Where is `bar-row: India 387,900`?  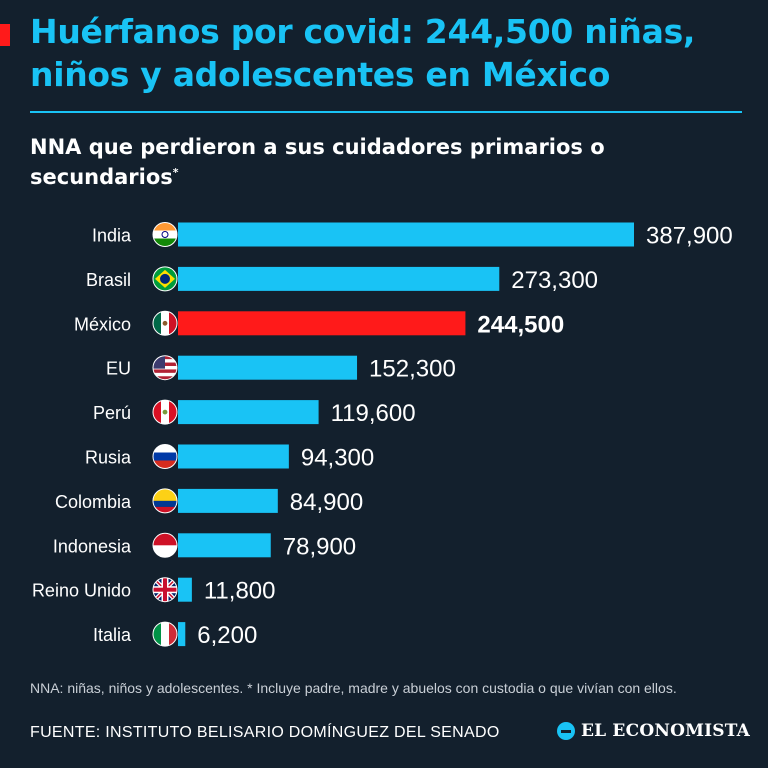
bar-row: India 387,900 is located at coordinates (412, 236).